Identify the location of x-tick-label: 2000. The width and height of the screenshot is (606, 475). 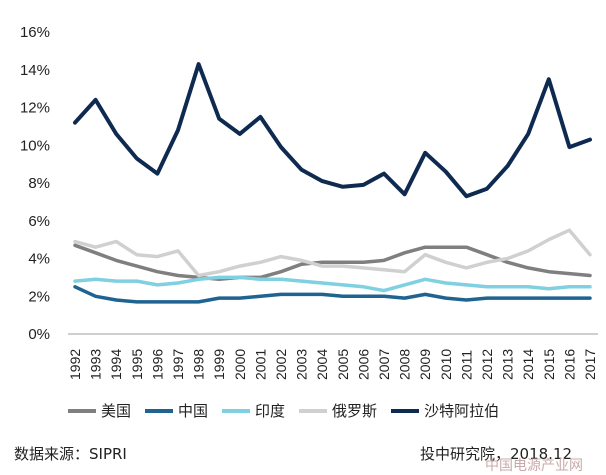
(240, 364).